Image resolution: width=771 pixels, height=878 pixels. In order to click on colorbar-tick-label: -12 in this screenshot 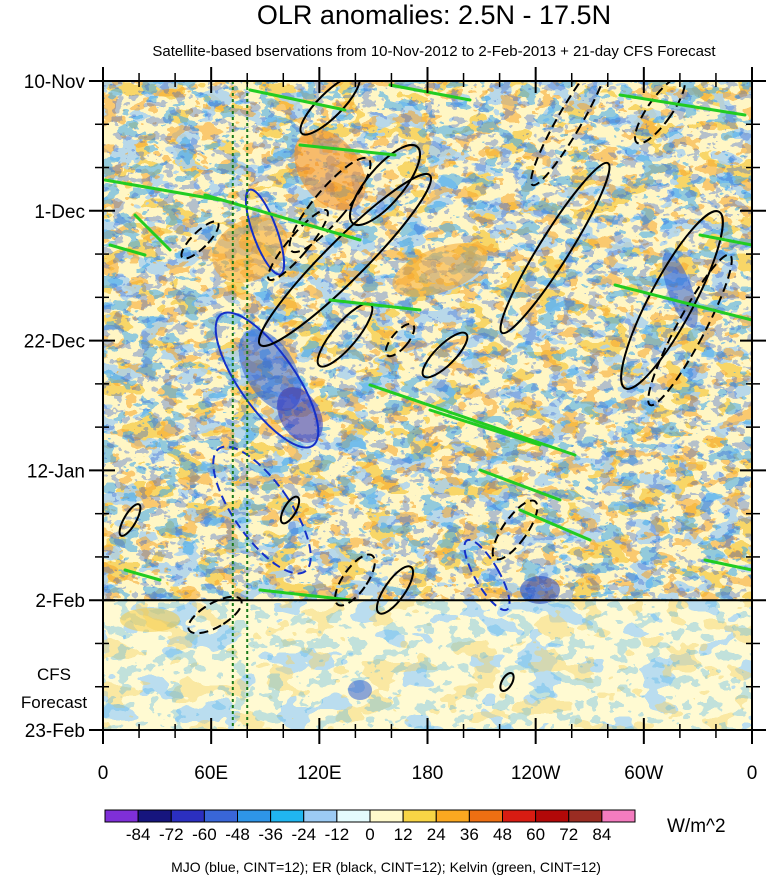, I will do `click(337, 834)`.